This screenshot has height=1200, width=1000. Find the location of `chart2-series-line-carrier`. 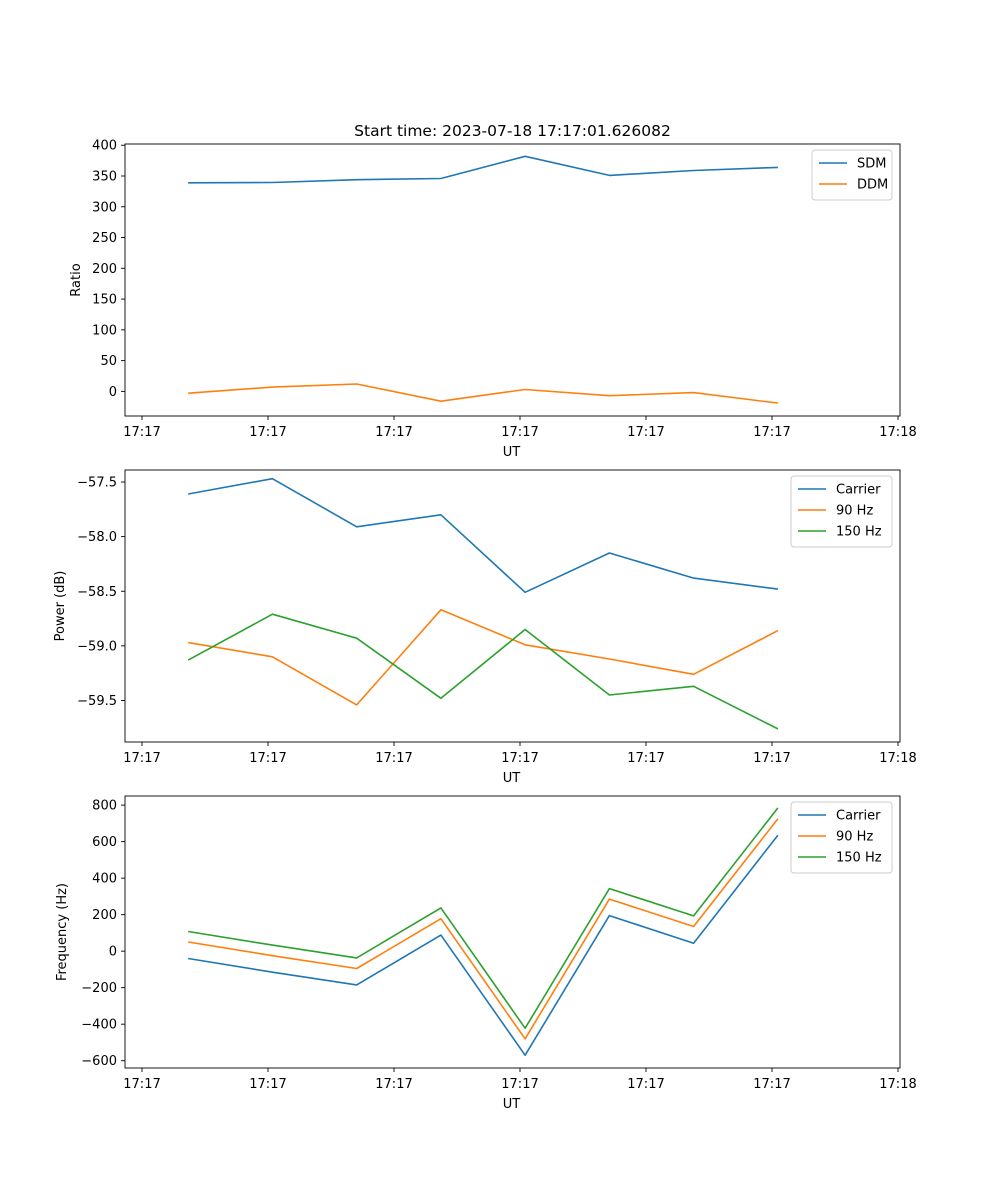

chart2-series-line-carrier is located at coordinates (483, 535).